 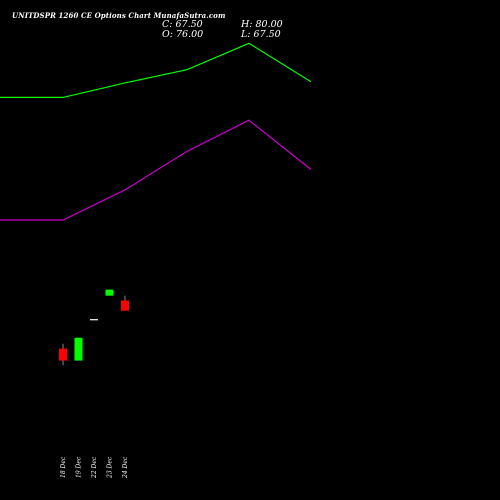 I want to click on x-tick-label: 18 Dec, so click(x=63, y=467).